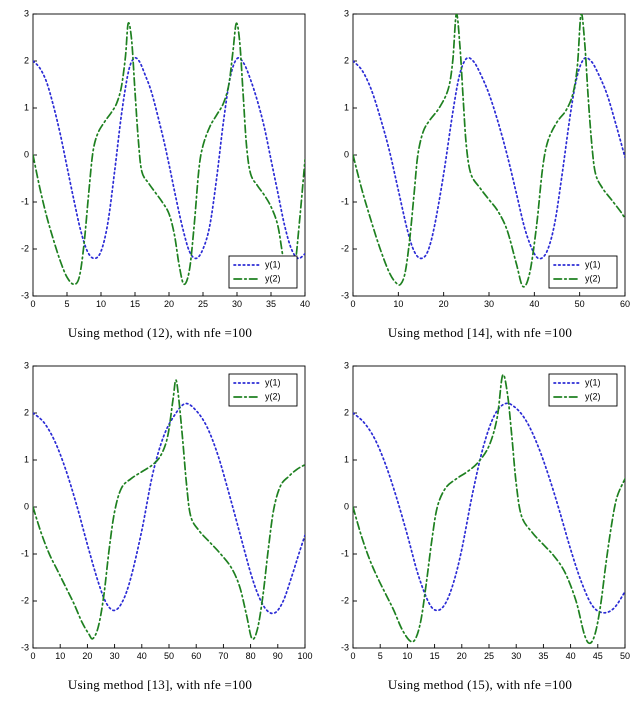  I want to click on chart-caption: Using method (15), with nfe =100, so click(480, 684).